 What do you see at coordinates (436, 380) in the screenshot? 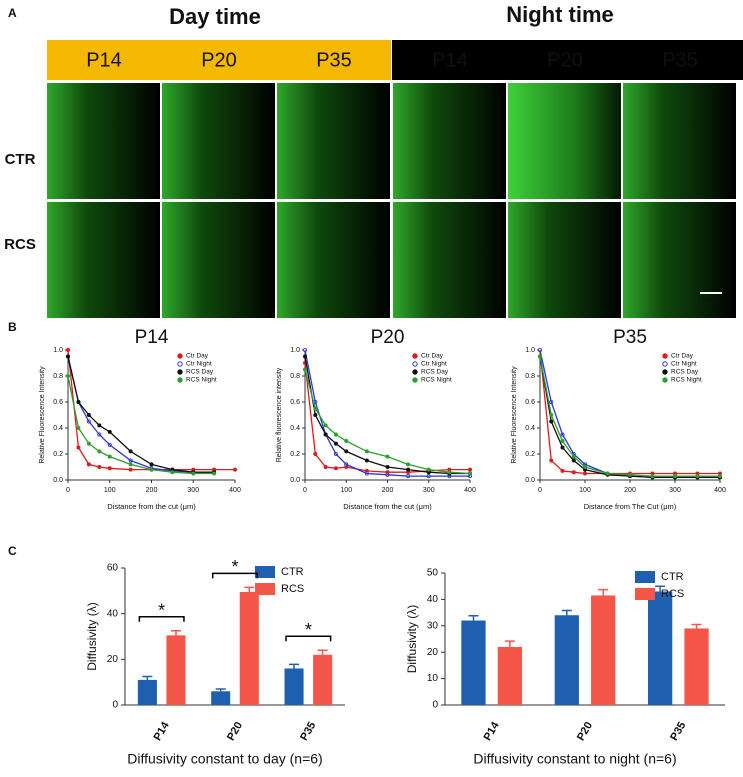
I see `legend-label: RCS Night` at bounding box center [436, 380].